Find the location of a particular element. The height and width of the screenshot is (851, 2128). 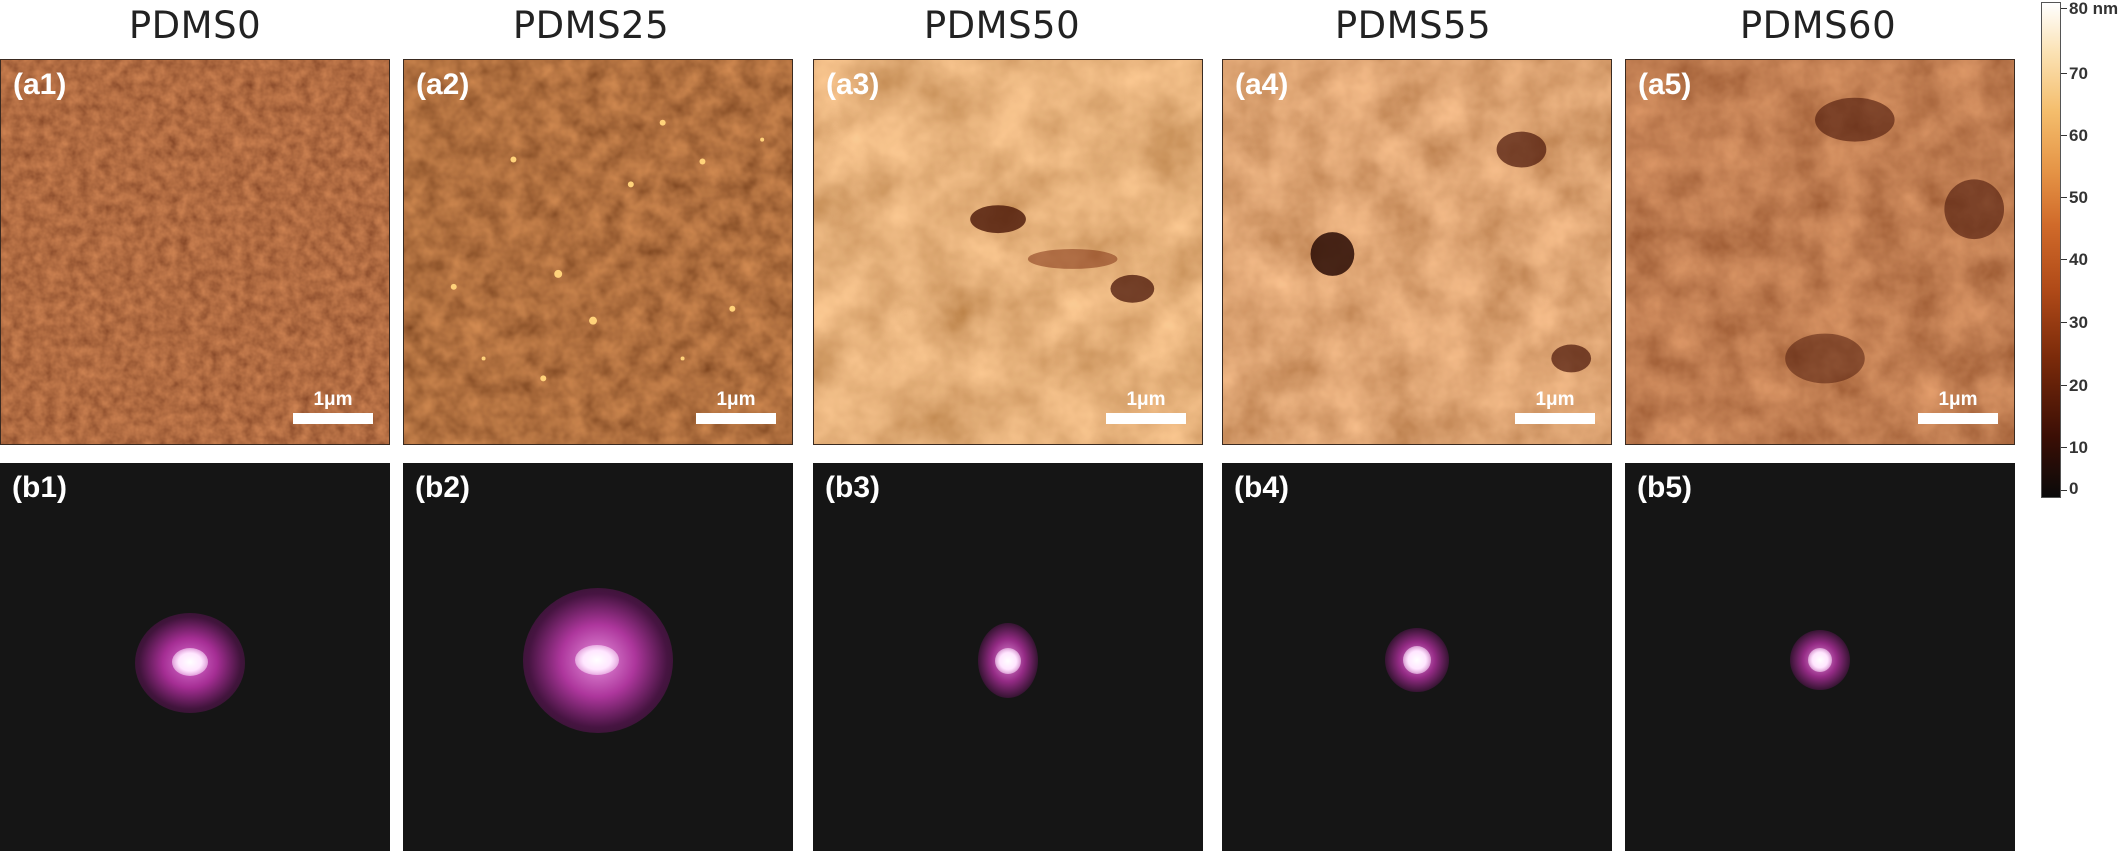

panel-label: (a4) is located at coordinates (1262, 84).